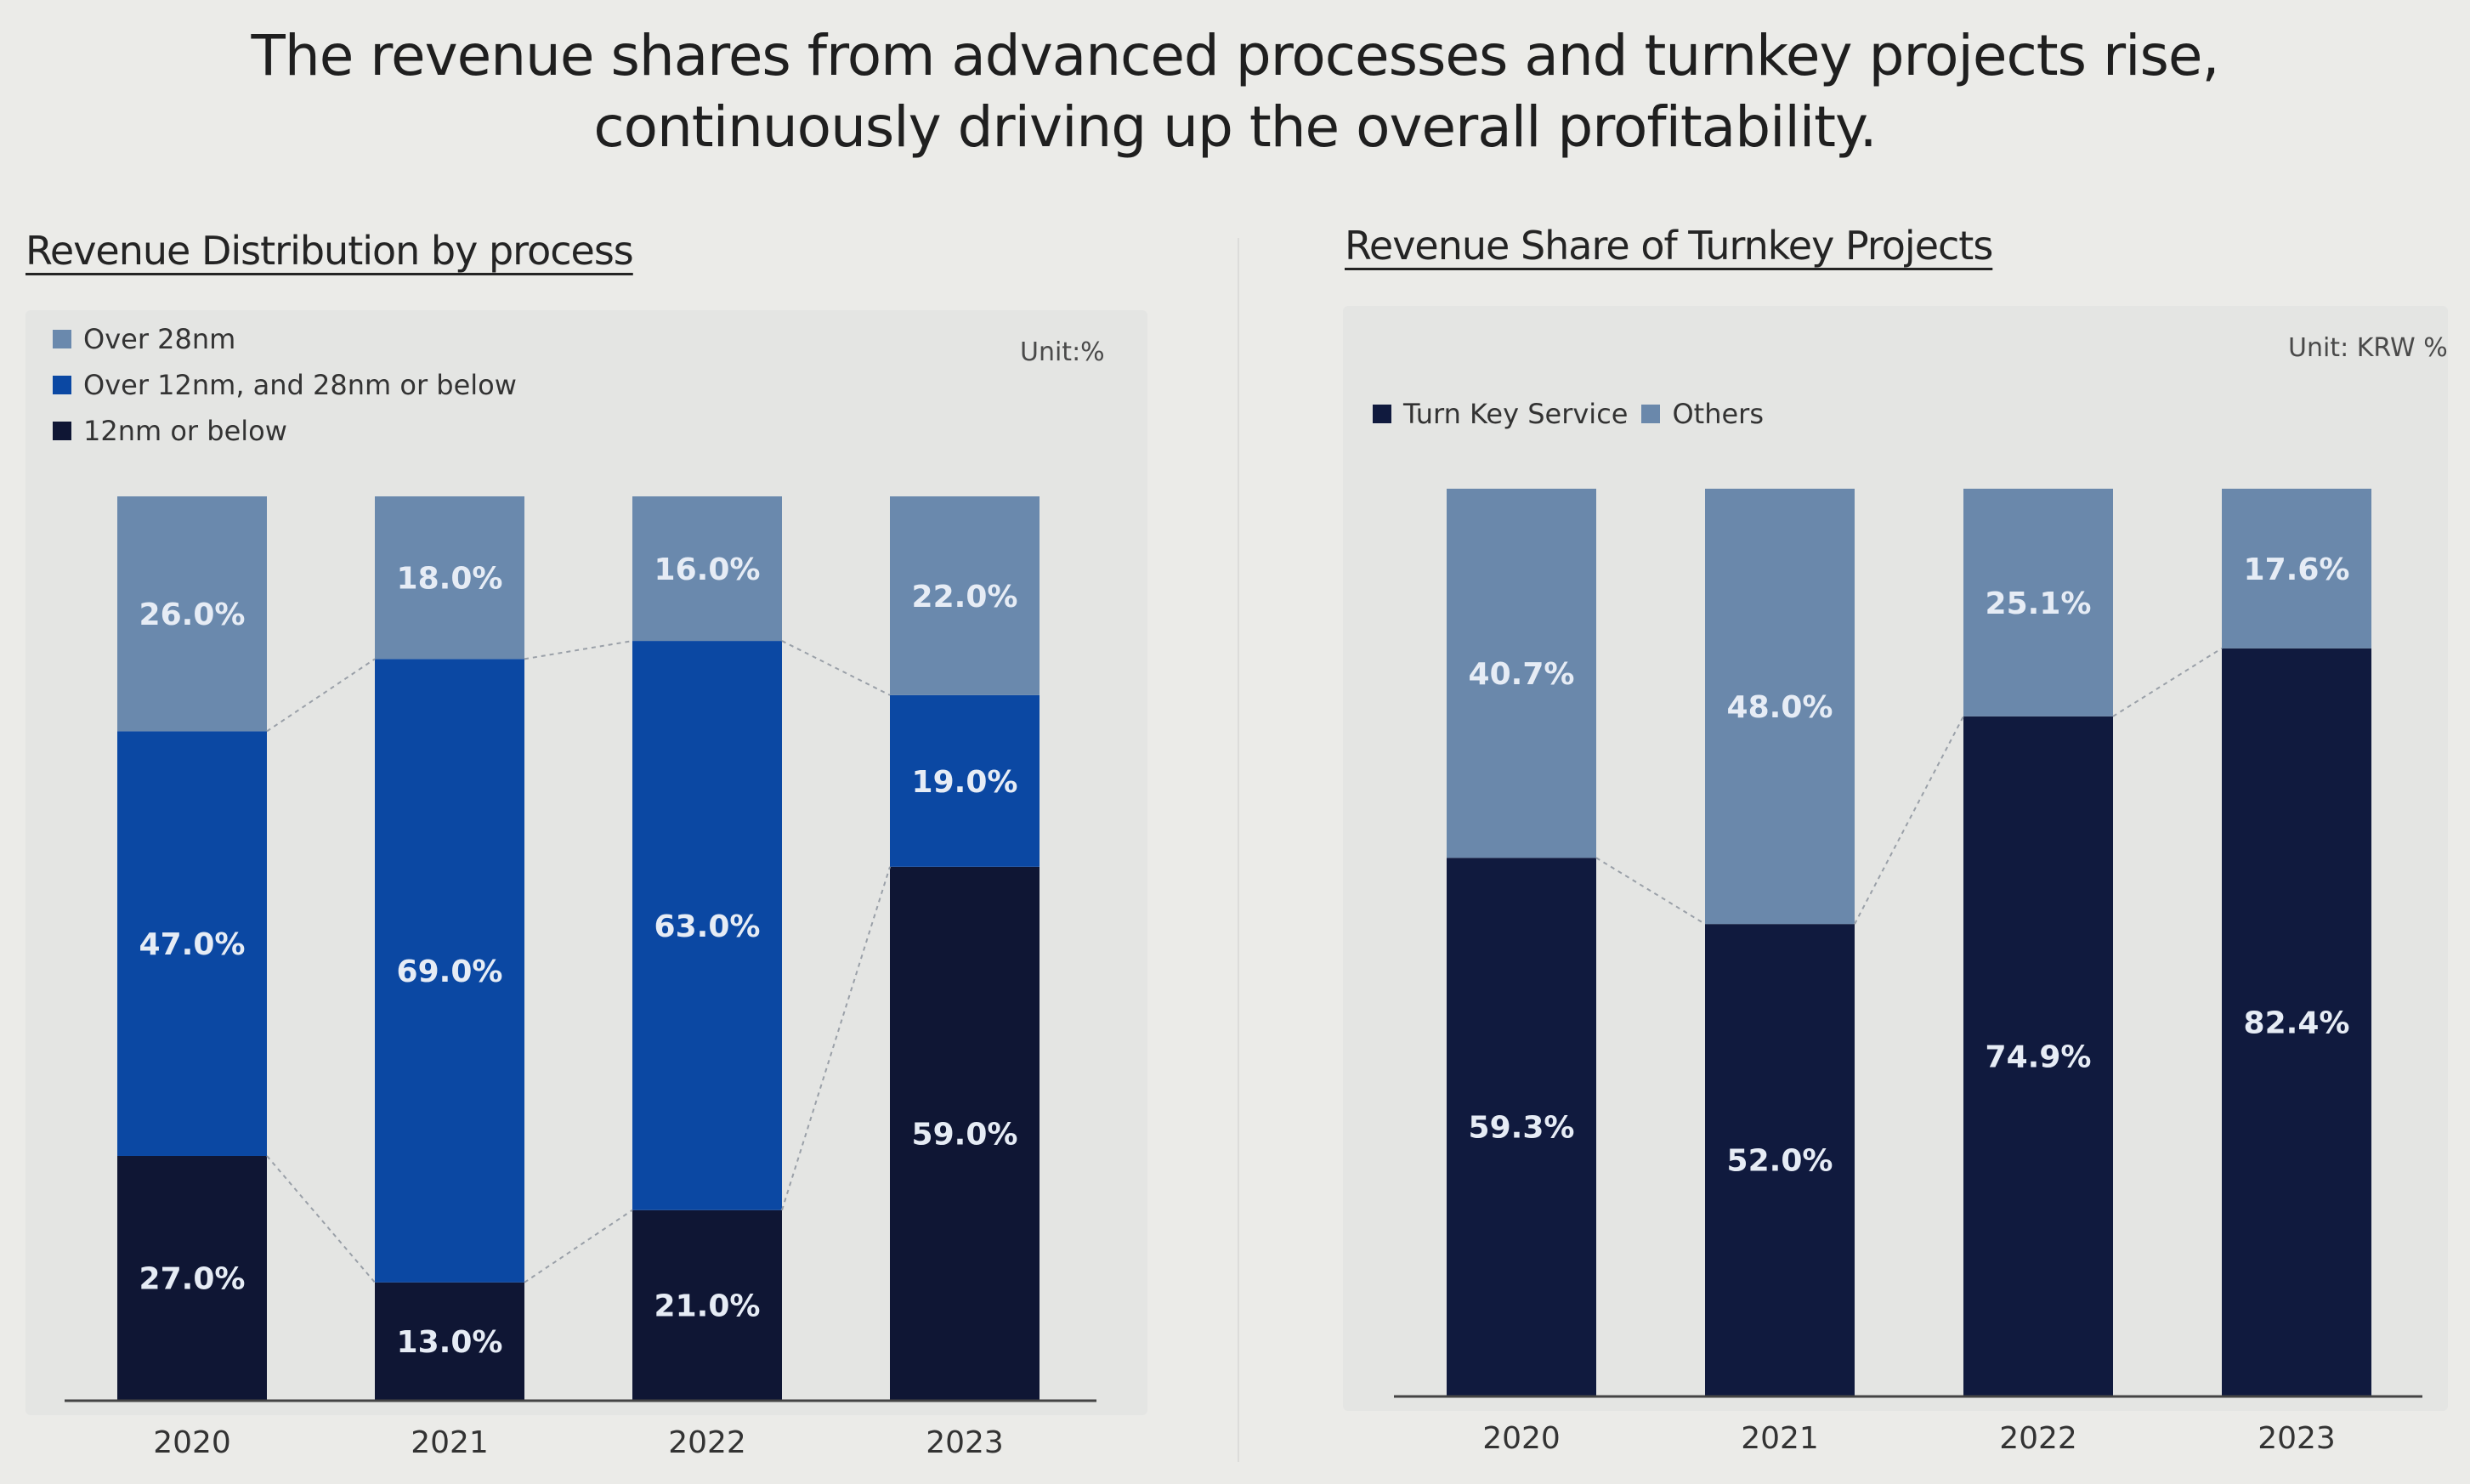  I want to click on right-data-label-2021-others: 48.0%, so click(1780, 707).